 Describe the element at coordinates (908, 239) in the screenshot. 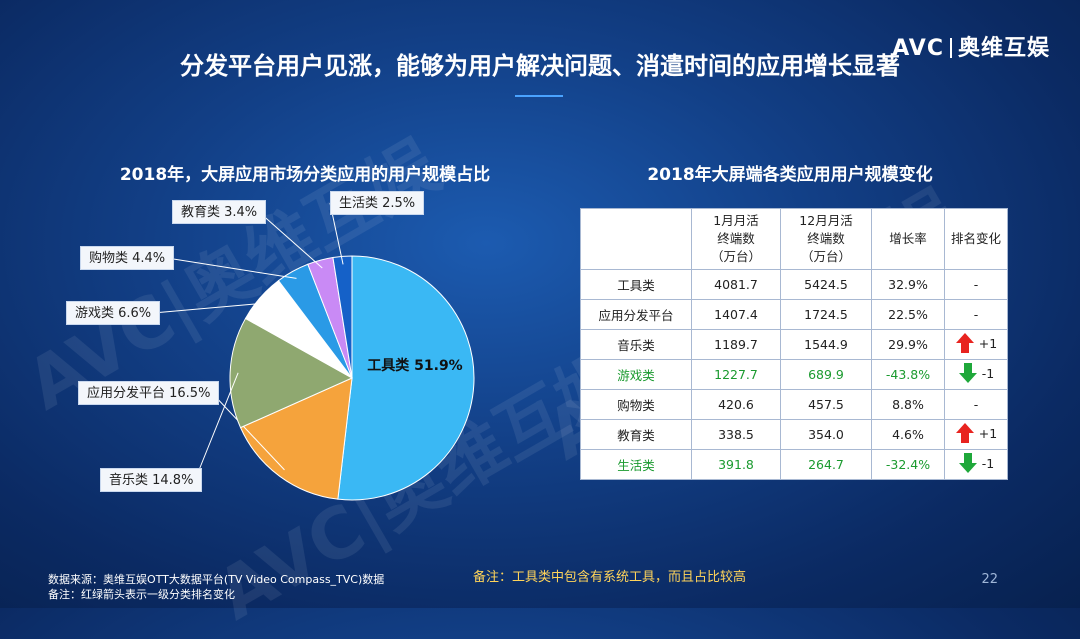

I see `table-header-cell: 增长率` at that location.